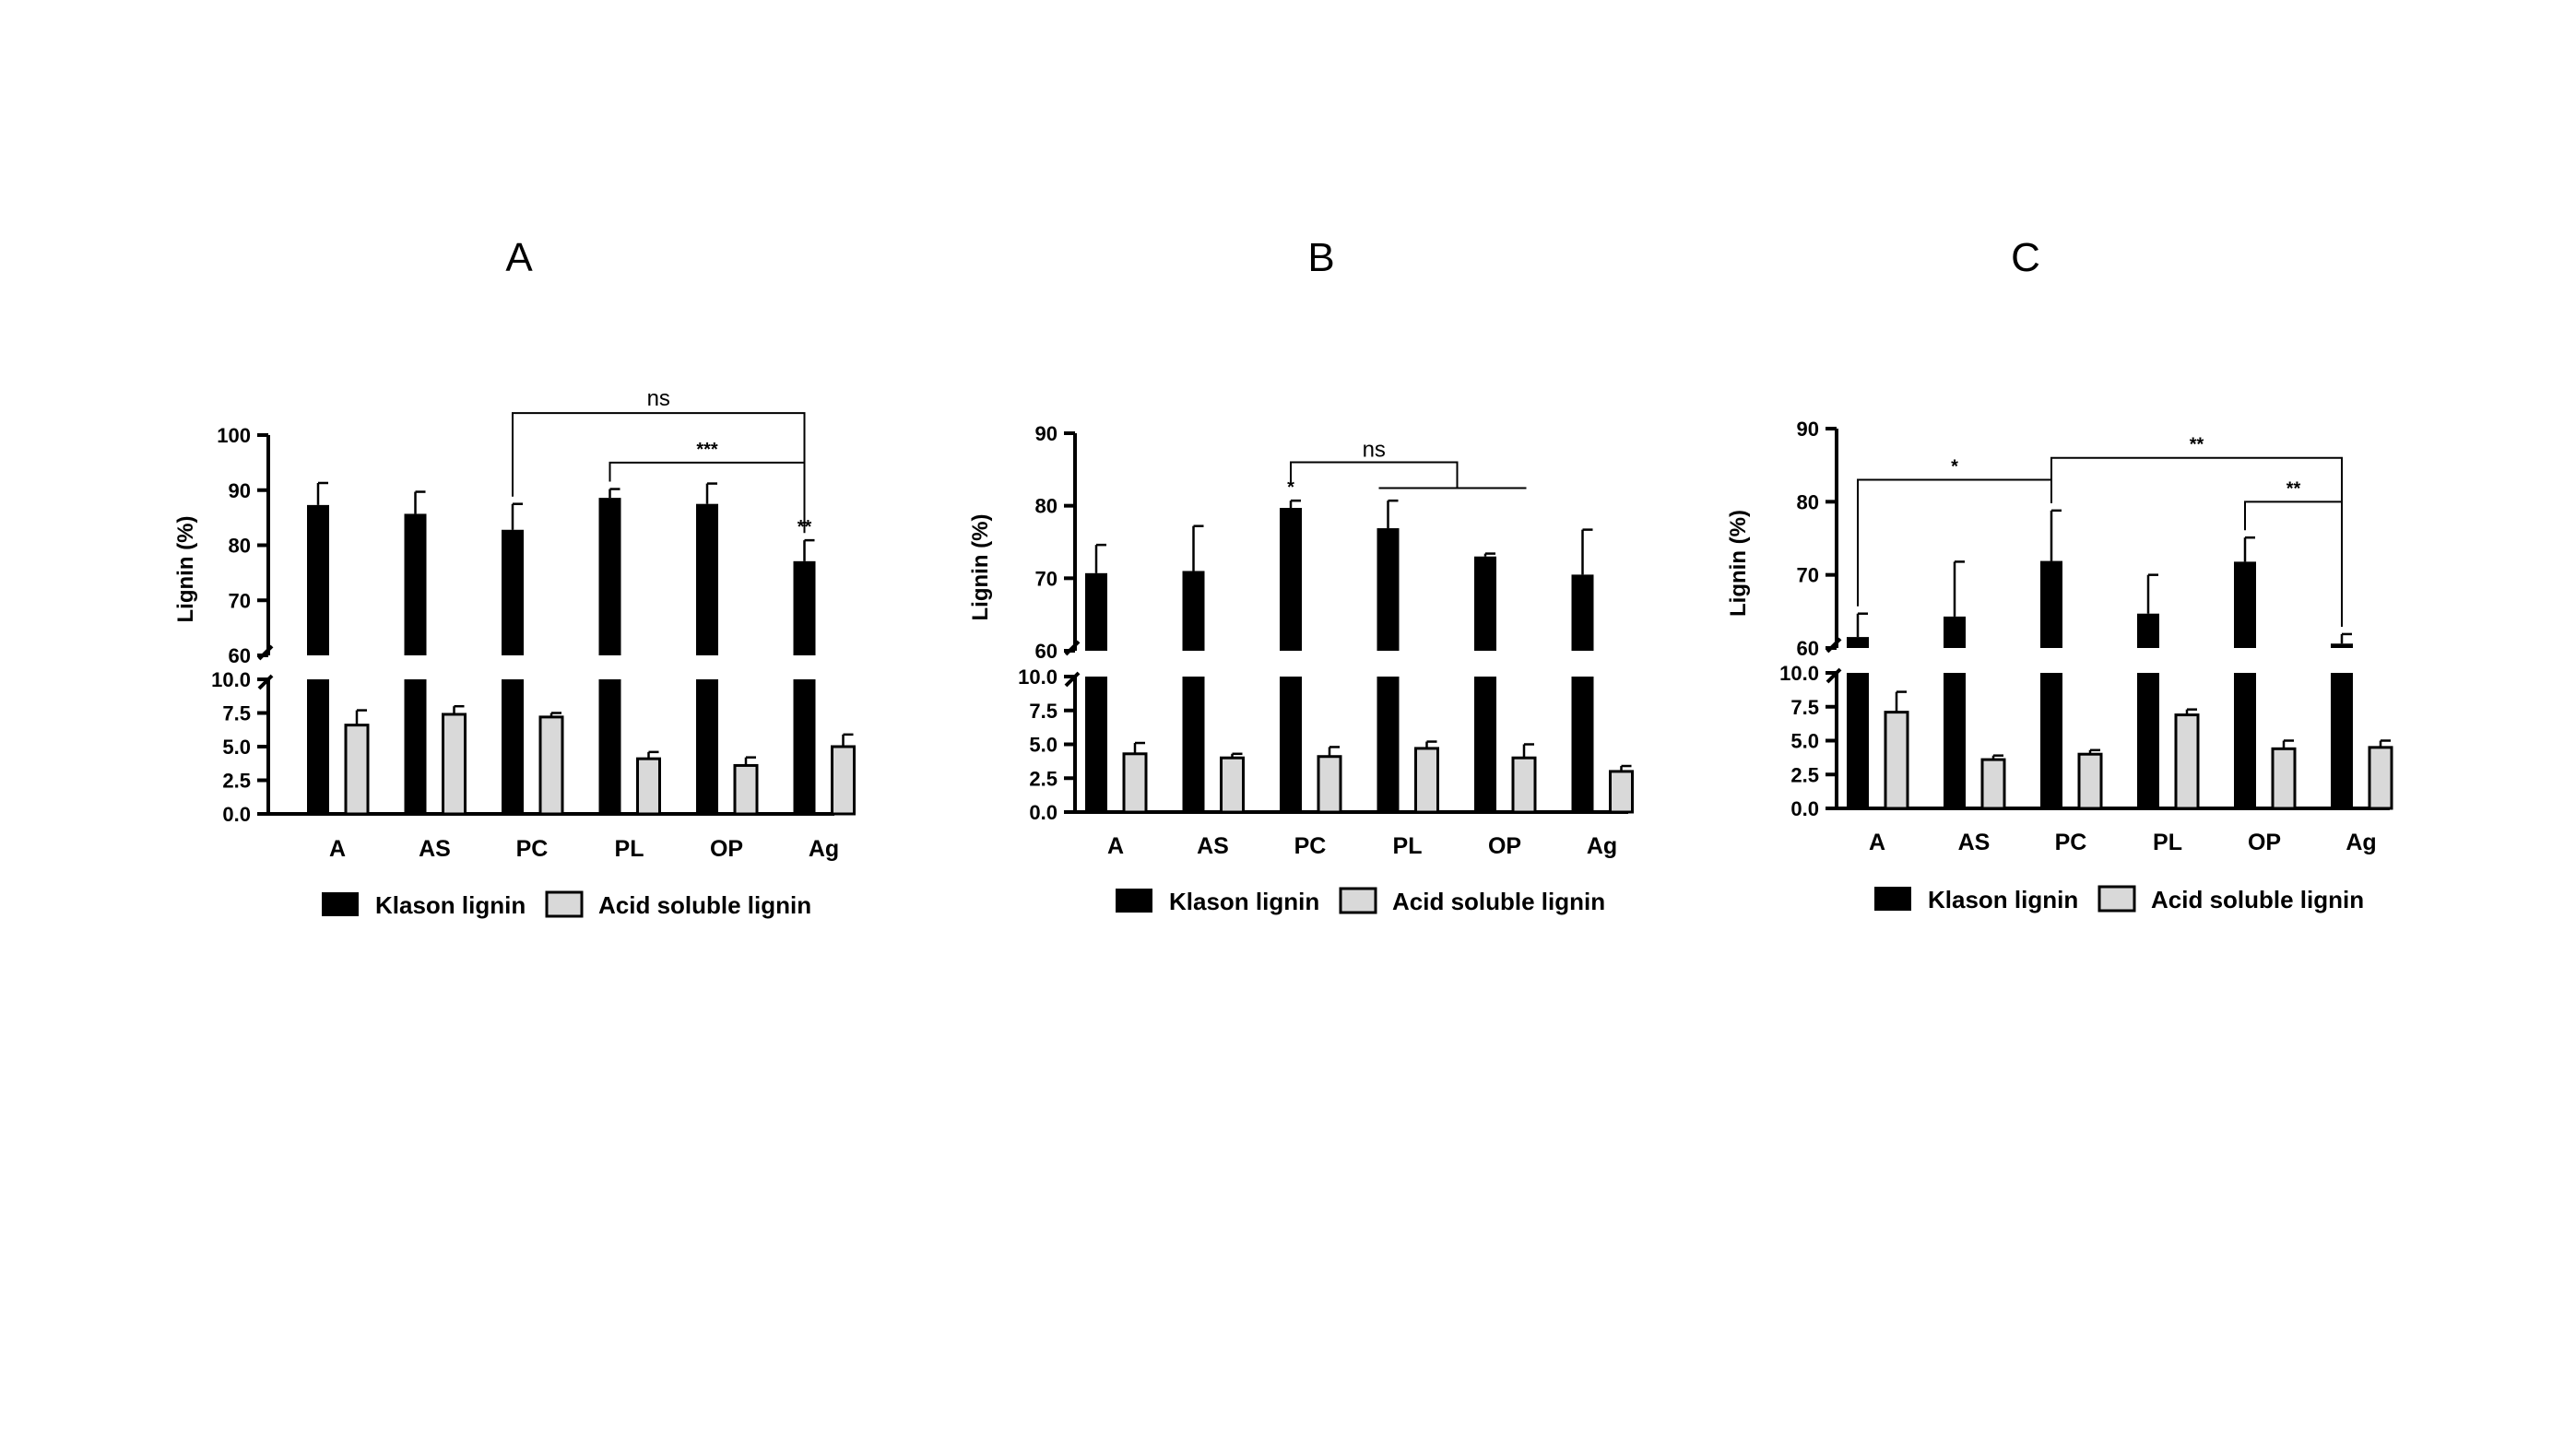 The width and height of the screenshot is (2576, 1449). I want to click on significance-marker: *, so click(1290, 487).